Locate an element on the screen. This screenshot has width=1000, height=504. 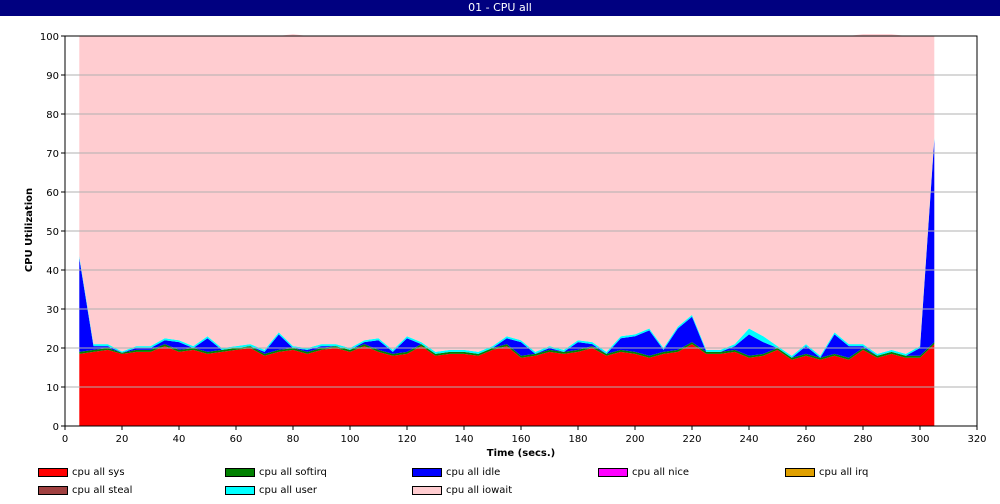
x-tick-label: 120 is located at coordinates (406, 439).